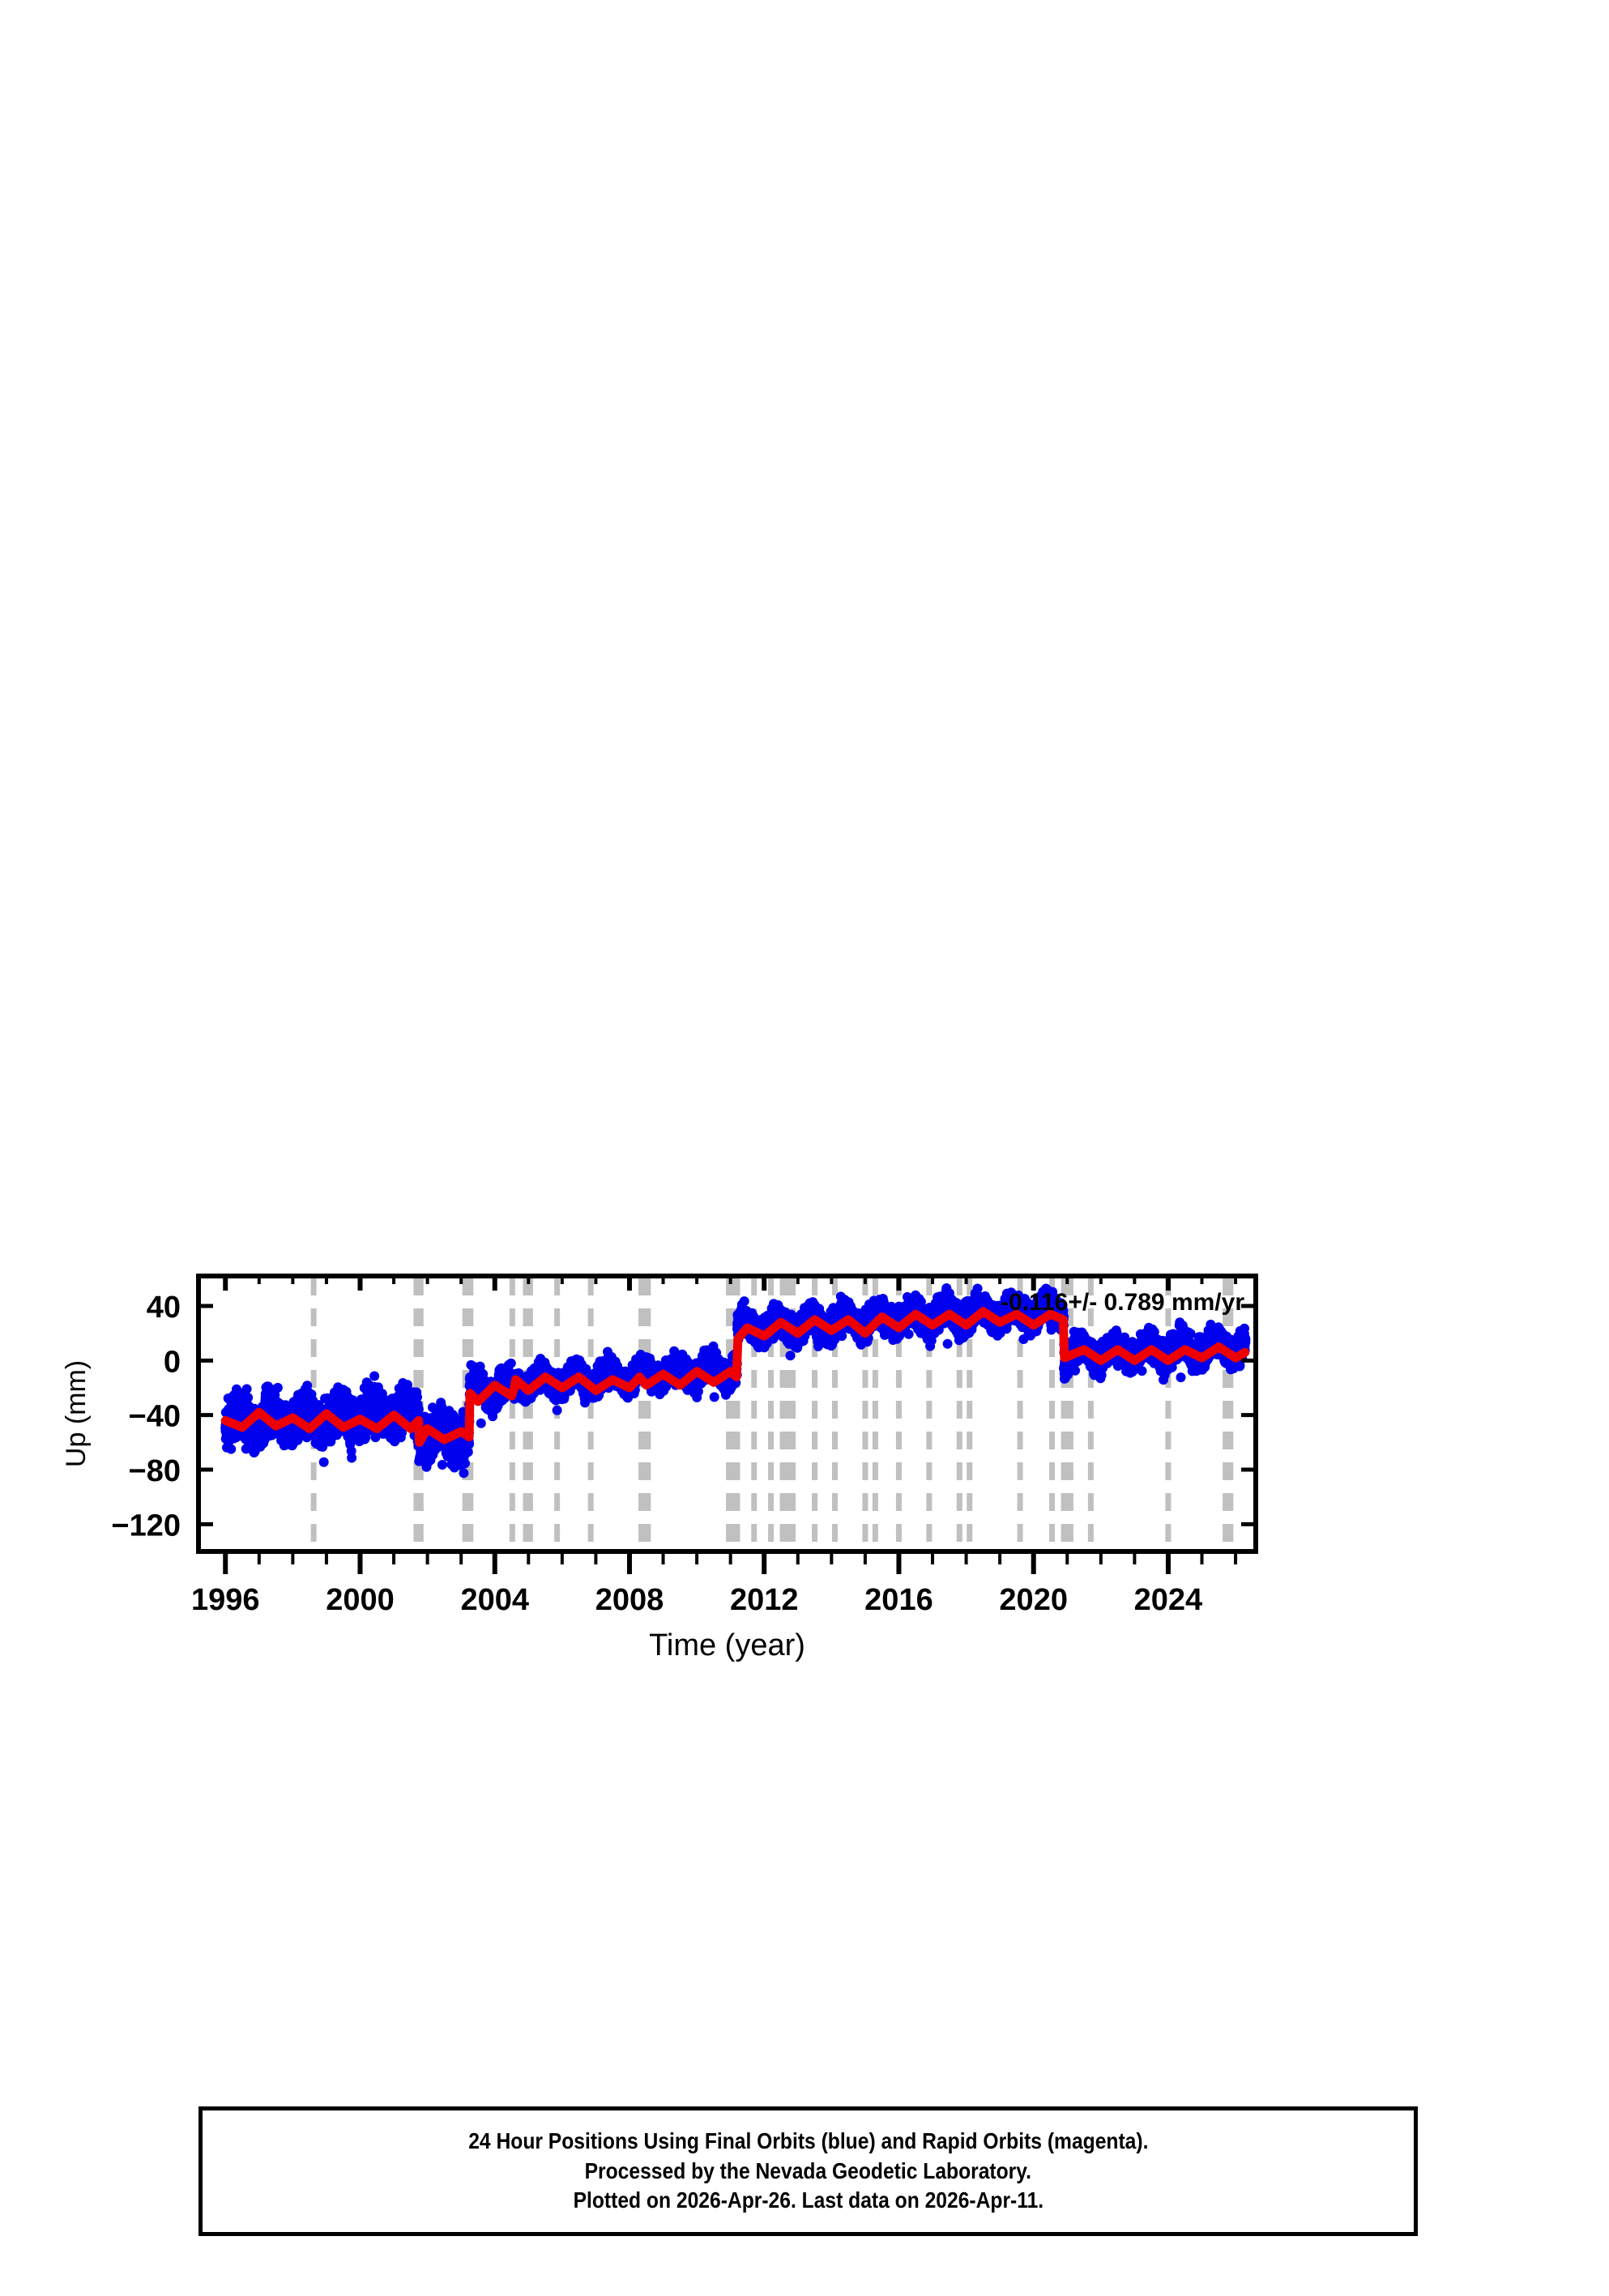  Describe the element at coordinates (735, 1381) in the screenshot. I see `data-layer` at that location.